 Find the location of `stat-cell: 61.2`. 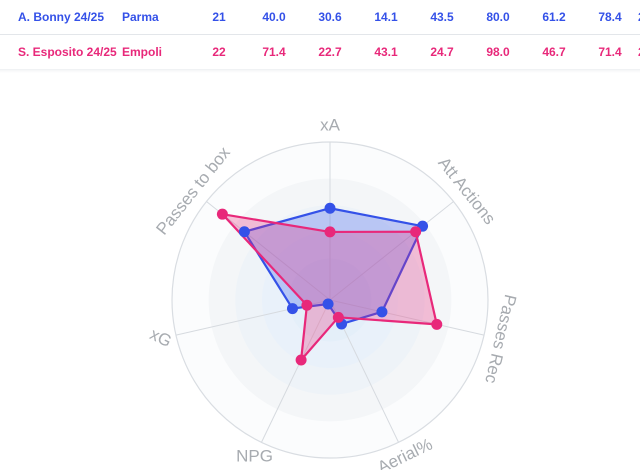

stat-cell: 61.2 is located at coordinates (554, 17).